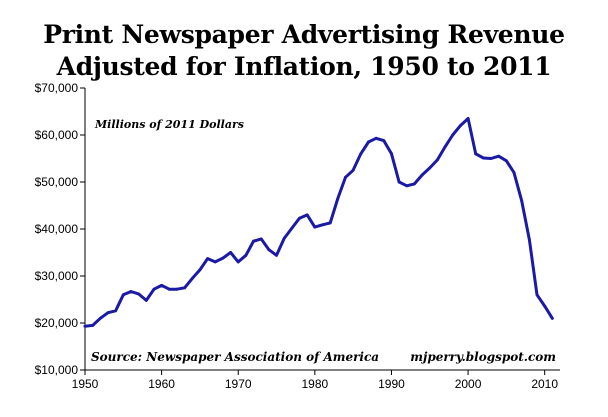 The width and height of the screenshot is (608, 417). Describe the element at coordinates (304, 34) in the screenshot. I see `chart-title-line-1: Print Newspaper Advertising Revenue` at that location.